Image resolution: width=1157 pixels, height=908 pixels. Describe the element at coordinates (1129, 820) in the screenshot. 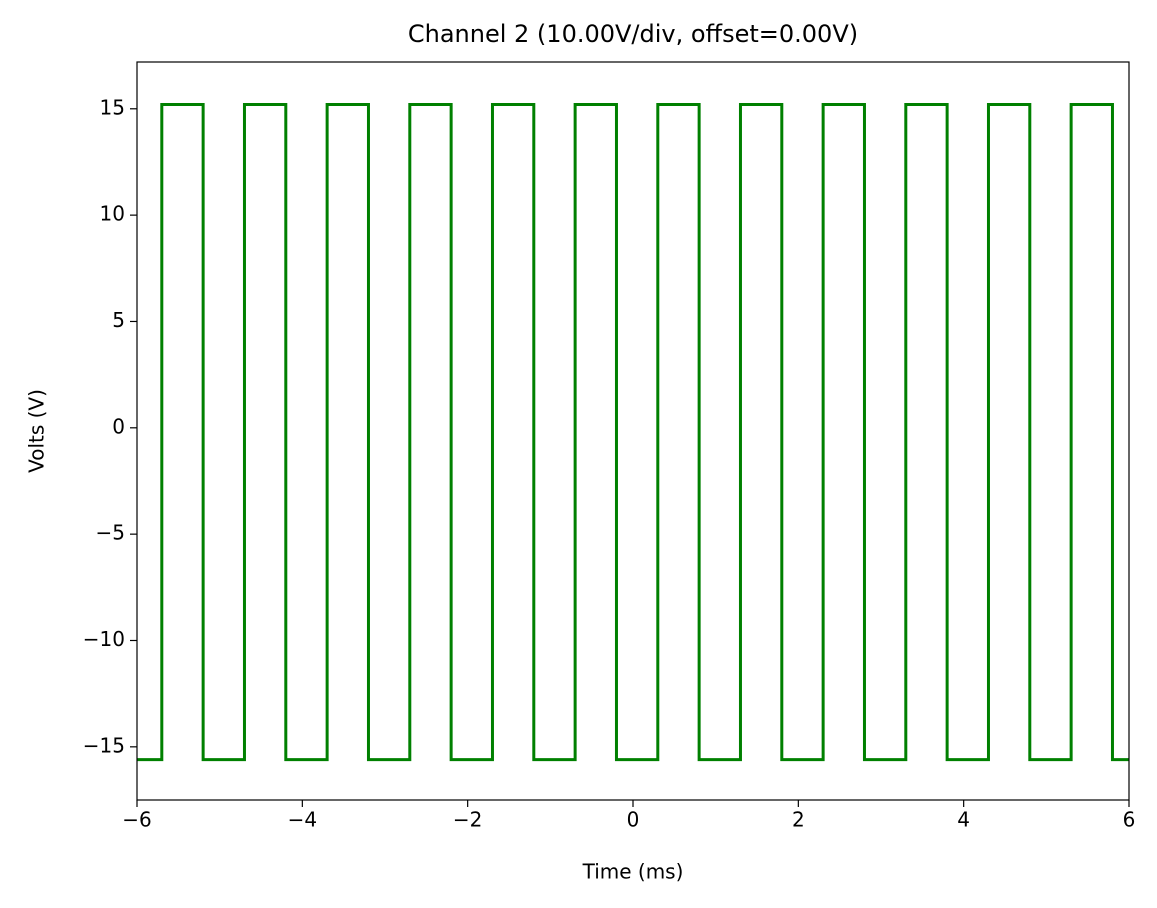

I see `x-tick-label: 6` at that location.